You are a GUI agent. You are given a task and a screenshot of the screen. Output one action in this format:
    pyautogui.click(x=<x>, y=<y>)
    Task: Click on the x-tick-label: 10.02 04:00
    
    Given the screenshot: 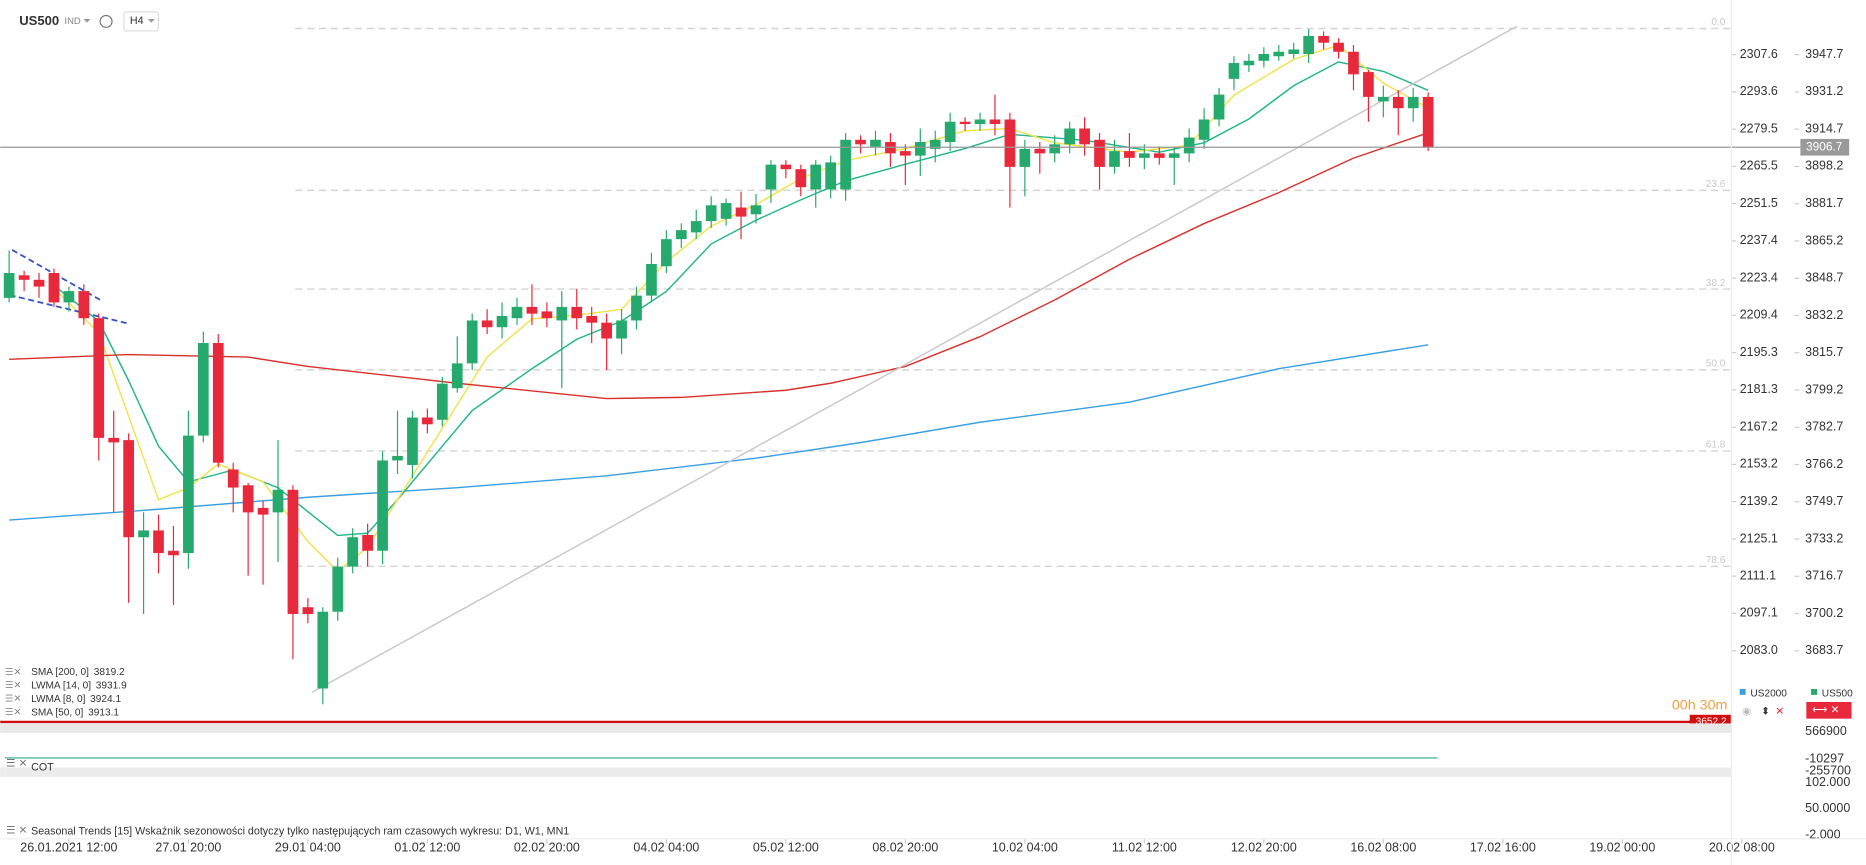 What is the action you would take?
    pyautogui.click(x=1025, y=848)
    